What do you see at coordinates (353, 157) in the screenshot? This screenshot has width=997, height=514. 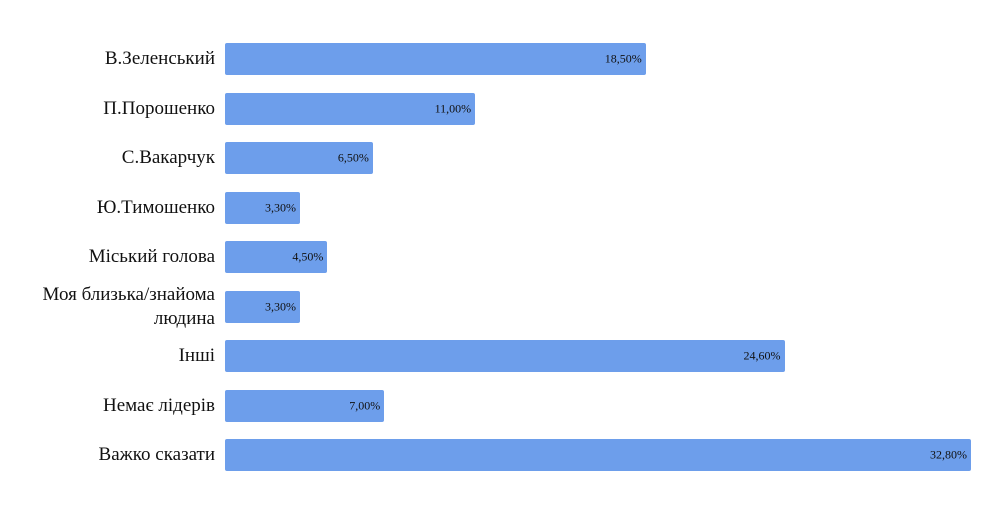 I see `value-label: 6,50%` at bounding box center [353, 157].